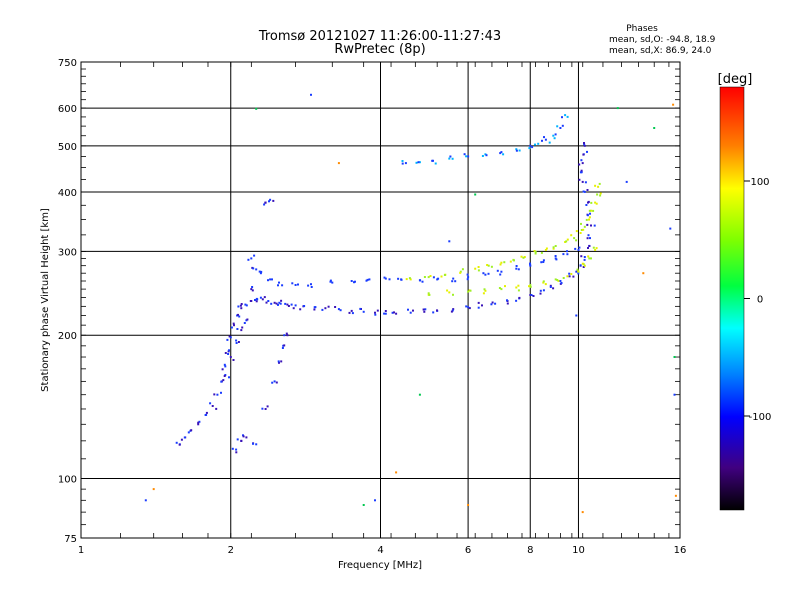 The height and width of the screenshot is (600, 800). Describe the element at coordinates (67, 147) in the screenshot. I see `y-tick-label: 500` at that location.